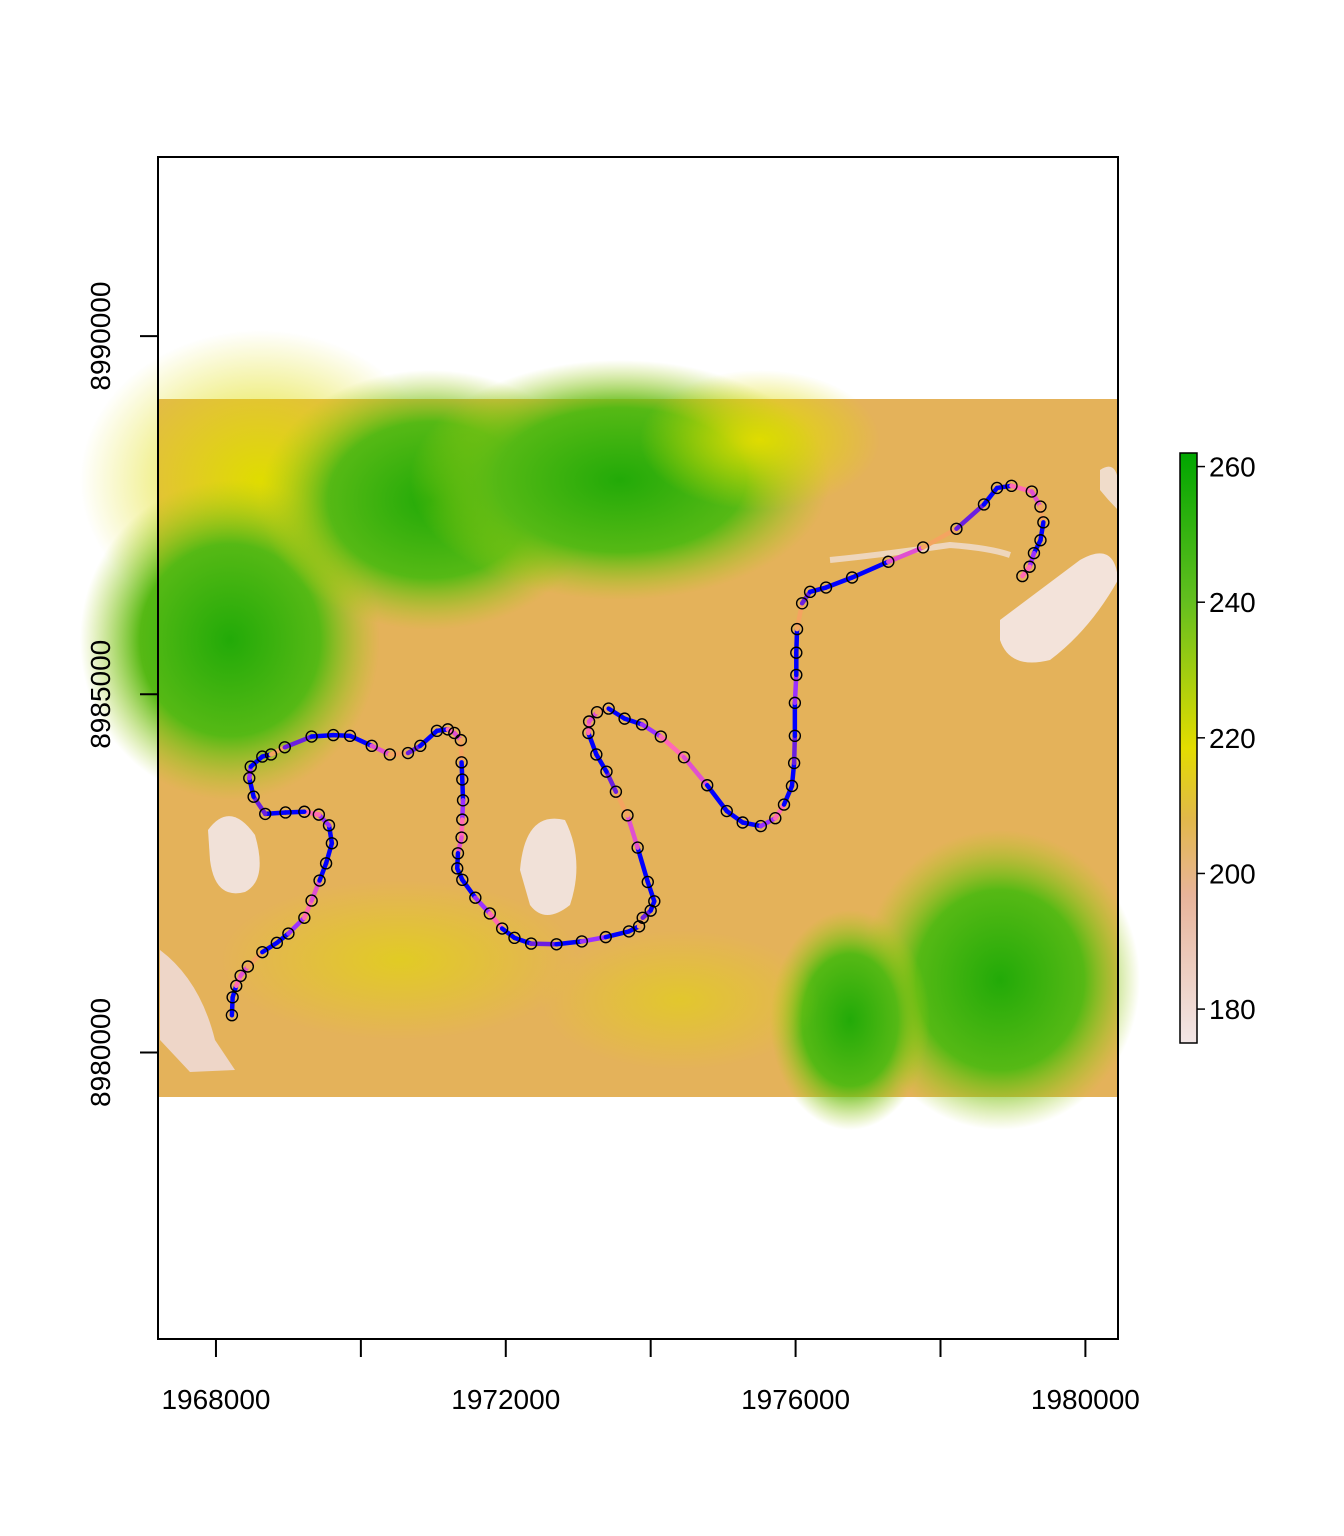 The image size is (1344, 1536). I want to click on legend-tick-label: 220, so click(1232, 738).